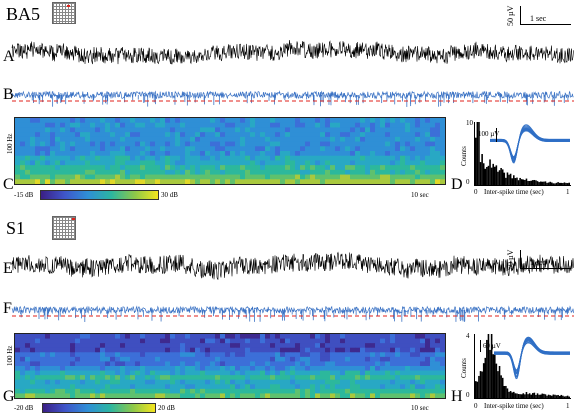  Describe the element at coordinates (7, 308) in the screenshot. I see `label-f: F` at that location.